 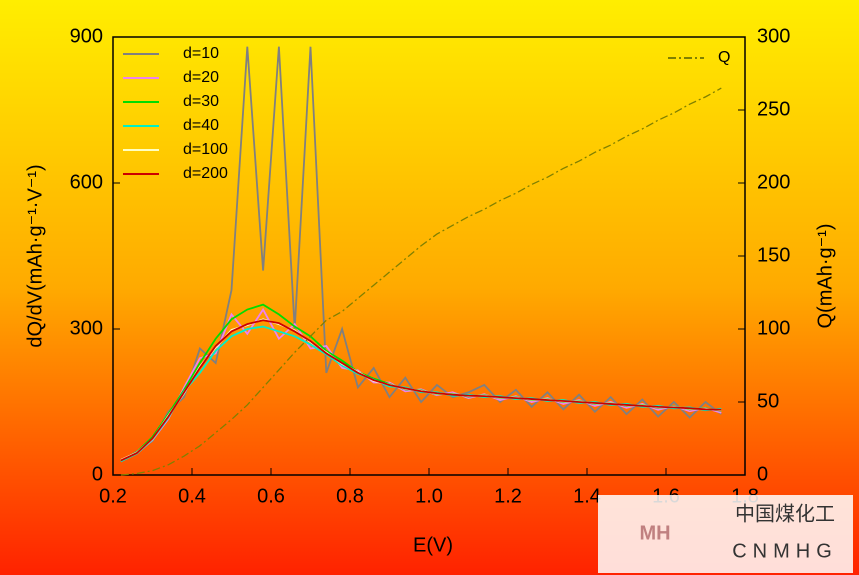 What do you see at coordinates (773, 36) in the screenshot?
I see `y2-tick-label: 300` at bounding box center [773, 36].